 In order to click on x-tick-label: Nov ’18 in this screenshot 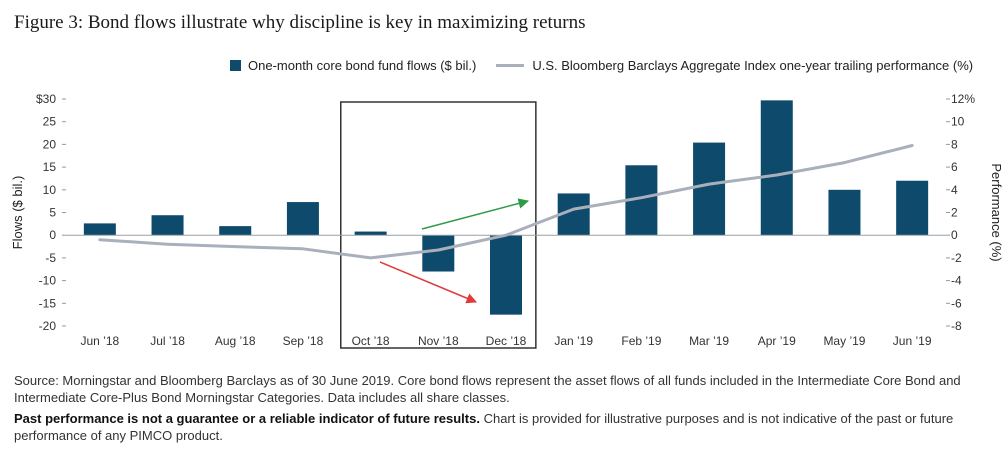, I will do `click(438, 341)`.